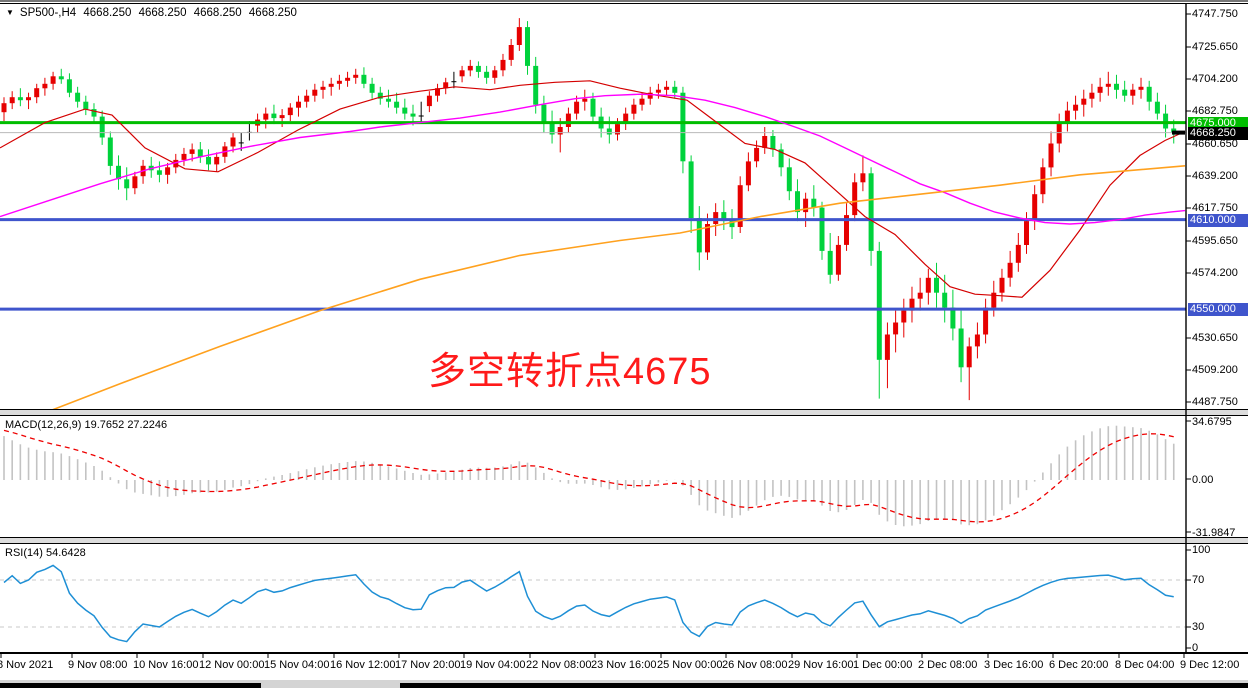 Image resolution: width=1248 pixels, height=688 pixels. Describe the element at coordinates (1215, 14) in the screenshot. I see `price-tick-label: 4747.750` at that location.